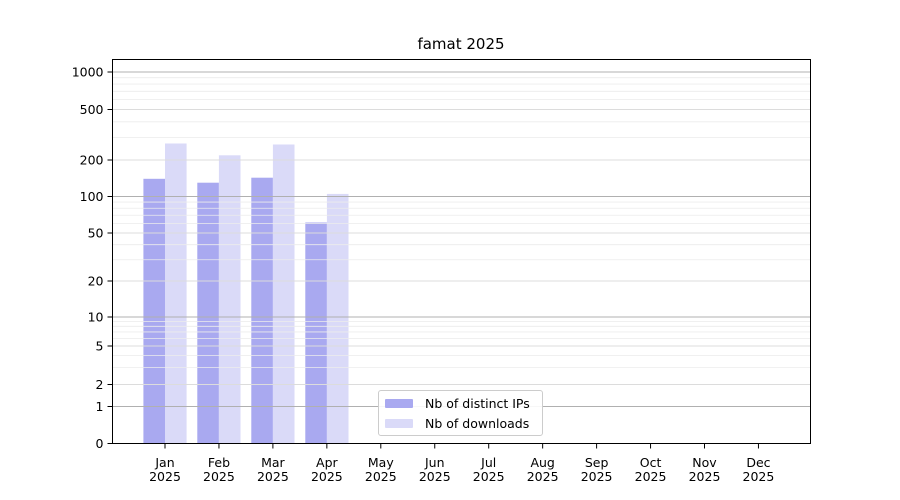  Describe the element at coordinates (96, 232) in the screenshot. I see `y-tick-label-50: 50` at that location.